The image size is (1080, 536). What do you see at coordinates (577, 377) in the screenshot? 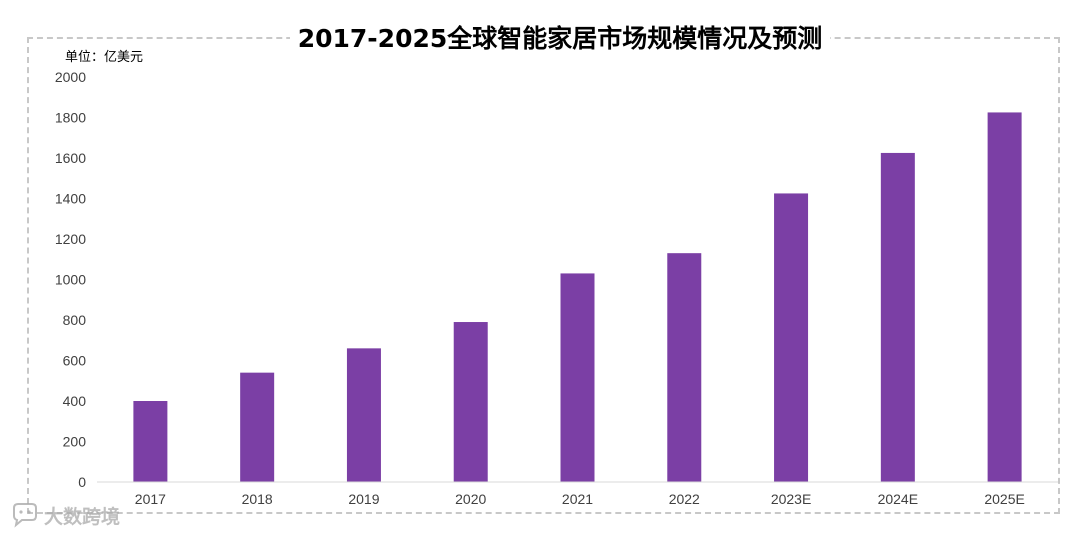
I see `bar-2021` at bounding box center [577, 377].